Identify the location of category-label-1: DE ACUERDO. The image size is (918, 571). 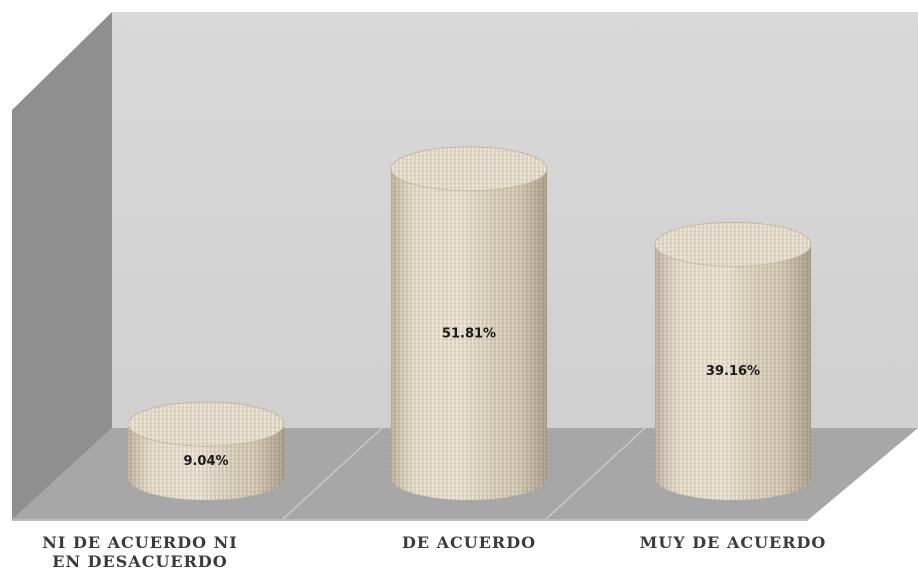
(469, 542).